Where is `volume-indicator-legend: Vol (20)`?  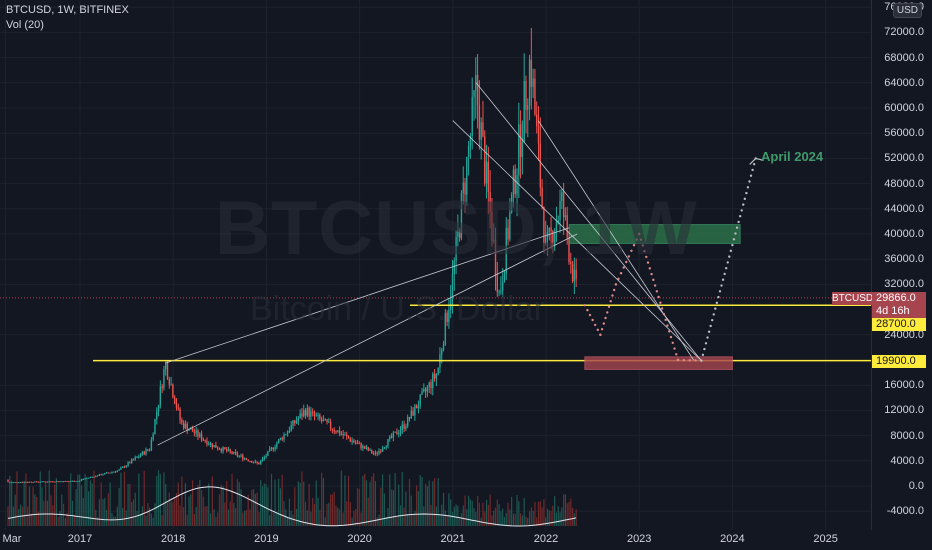
volume-indicator-legend: Vol (20) is located at coordinates (25, 25).